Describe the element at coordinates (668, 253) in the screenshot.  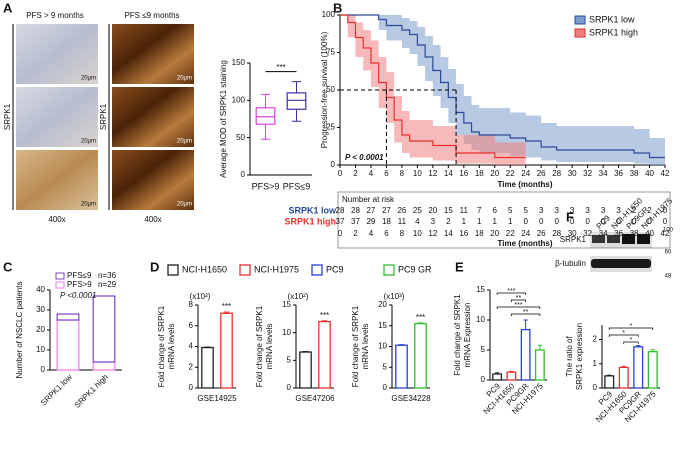
I see `marker-label: 60` at that location.